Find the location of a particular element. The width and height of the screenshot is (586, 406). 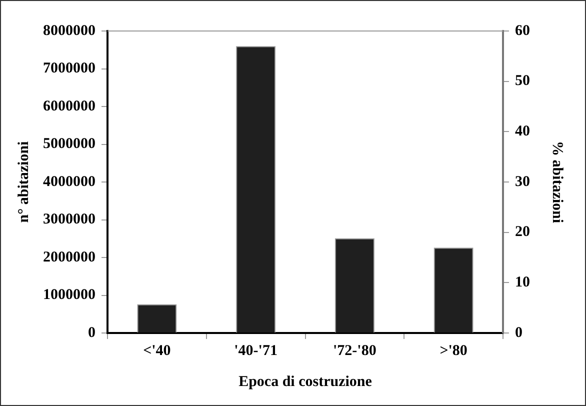

x-axis-title: Epoca di costruzione is located at coordinates (305, 382).